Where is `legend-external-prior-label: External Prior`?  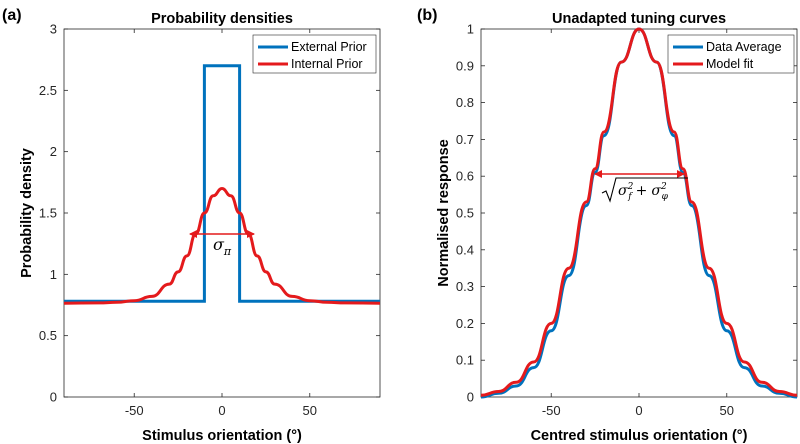
legend-external-prior-label: External Prior is located at coordinates (329, 47).